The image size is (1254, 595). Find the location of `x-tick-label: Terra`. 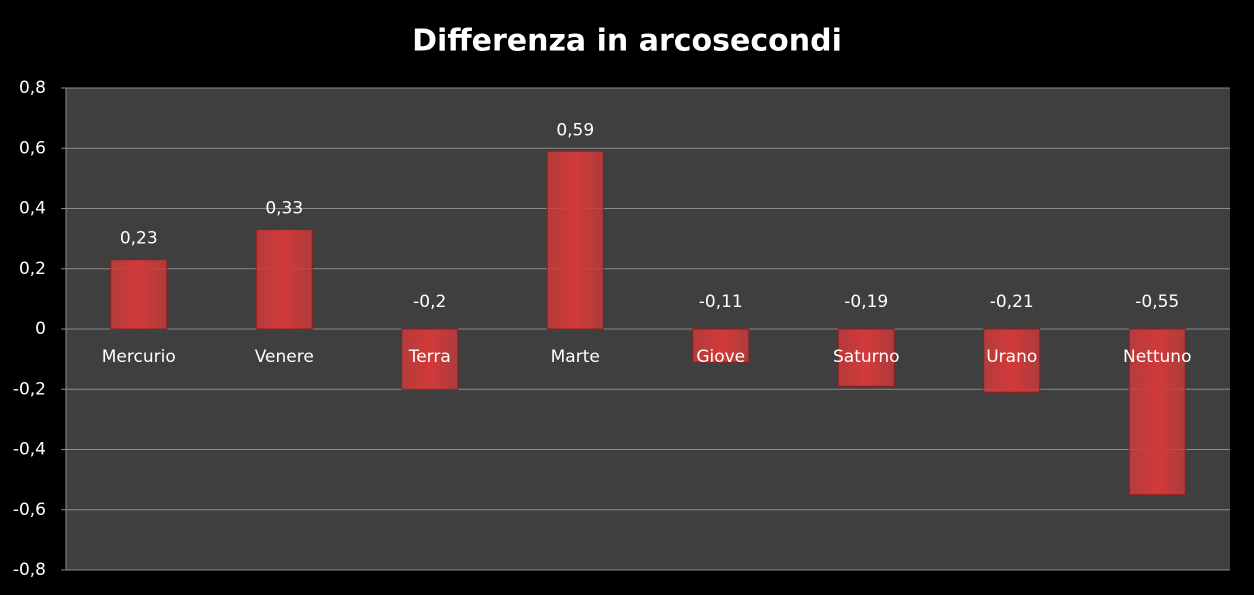

x-tick-label: Terra is located at coordinates (429, 357).